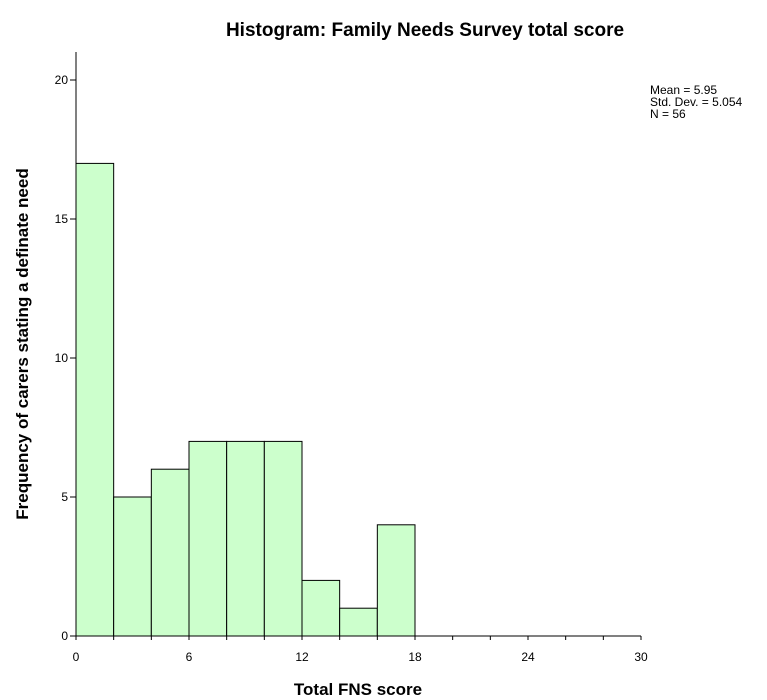 Image resolution: width=767 pixels, height=700 pixels. What do you see at coordinates (62, 80) in the screenshot?
I see `y-tick-label: 20` at bounding box center [62, 80].